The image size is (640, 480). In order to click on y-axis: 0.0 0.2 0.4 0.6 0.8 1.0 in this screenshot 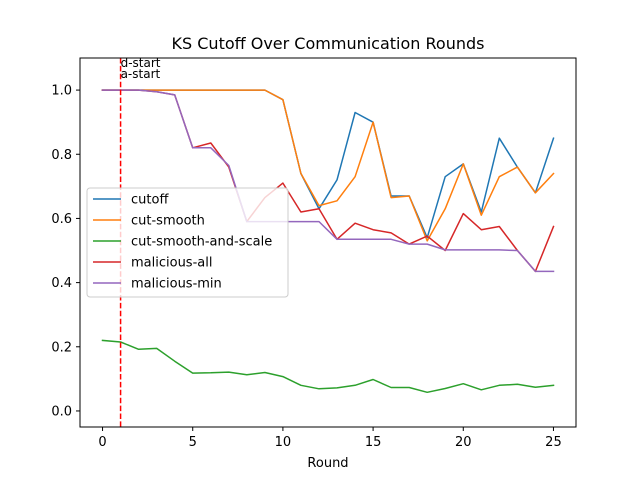, I will do `click(65, 251)`.